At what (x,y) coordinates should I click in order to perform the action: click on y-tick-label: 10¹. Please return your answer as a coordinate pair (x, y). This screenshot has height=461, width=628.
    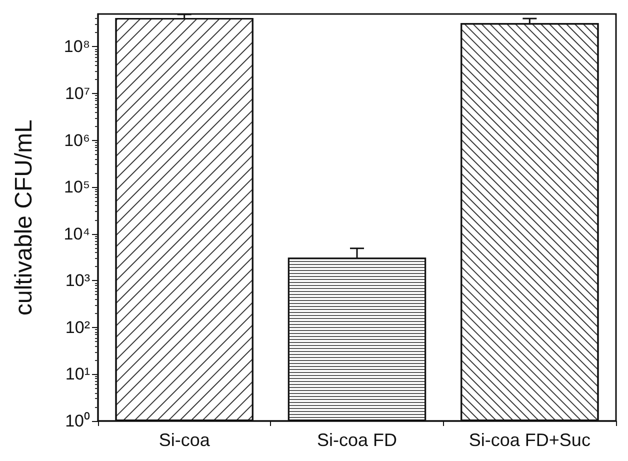
    Looking at the image, I should click on (77, 374).